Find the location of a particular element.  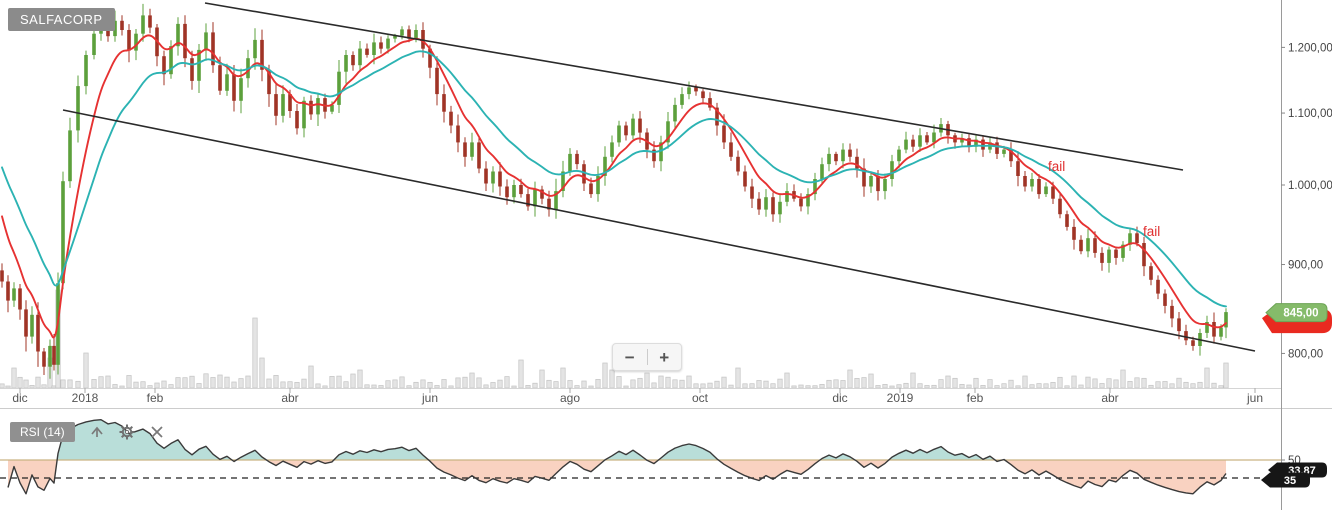

price-tick-label: 800,00 is located at coordinates (1305, 354).